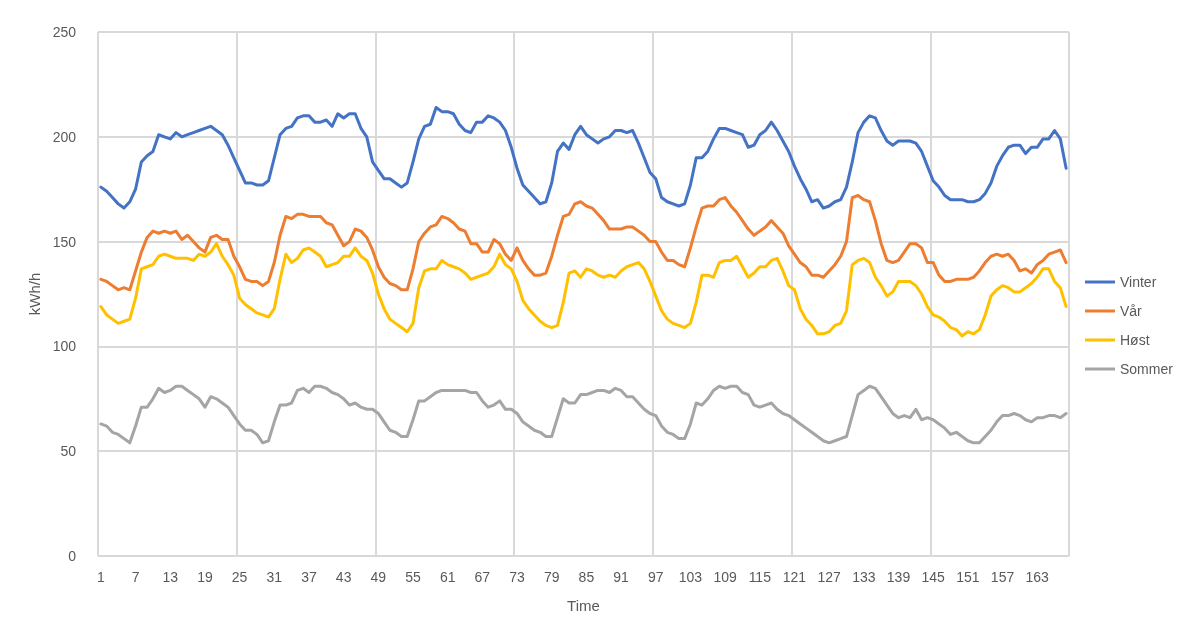 This screenshot has height=628, width=1197. Describe the element at coordinates (64, 241) in the screenshot. I see `y-tick-label: 150` at that location.